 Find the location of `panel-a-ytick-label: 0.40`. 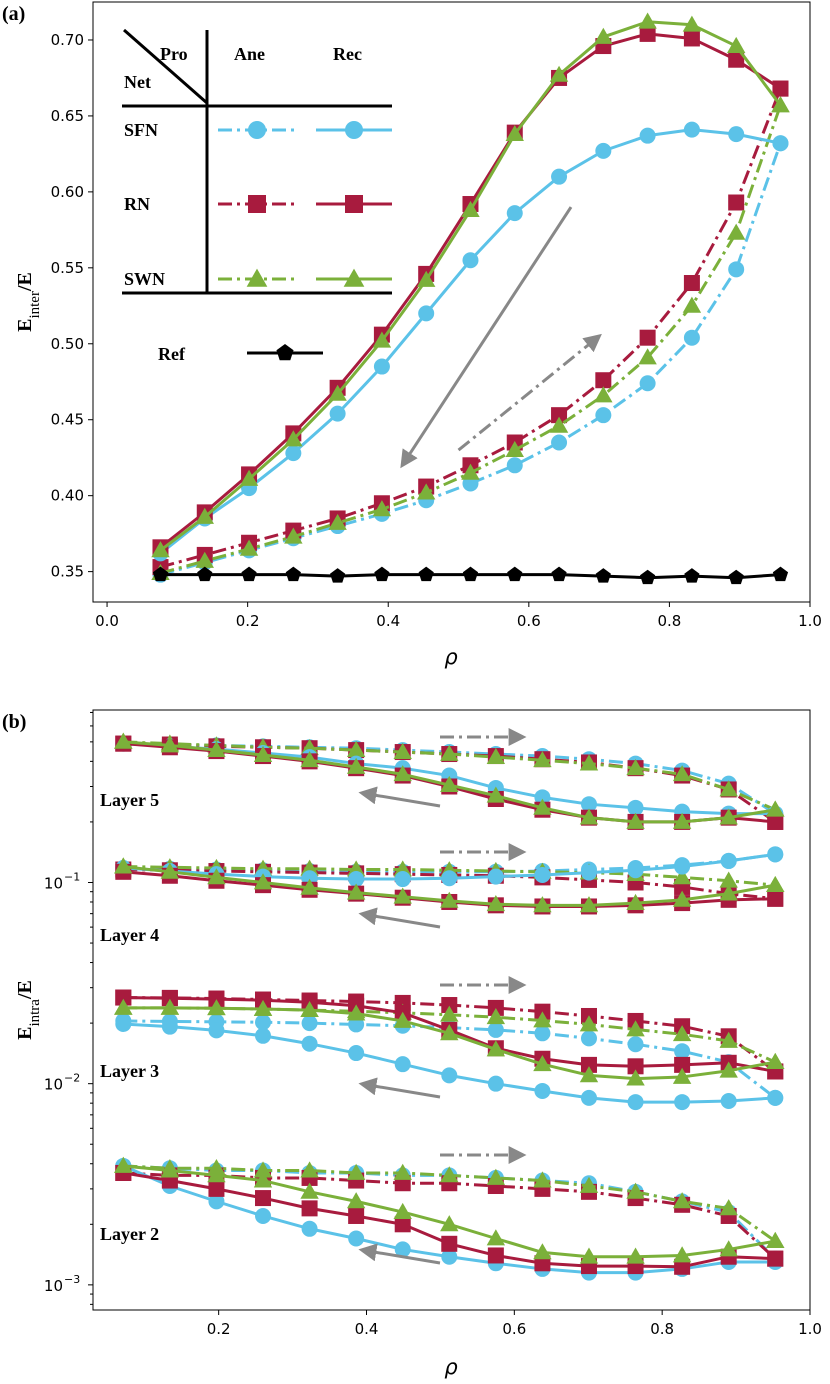

panel-a-ytick-label: 0.40 is located at coordinates (67, 496).